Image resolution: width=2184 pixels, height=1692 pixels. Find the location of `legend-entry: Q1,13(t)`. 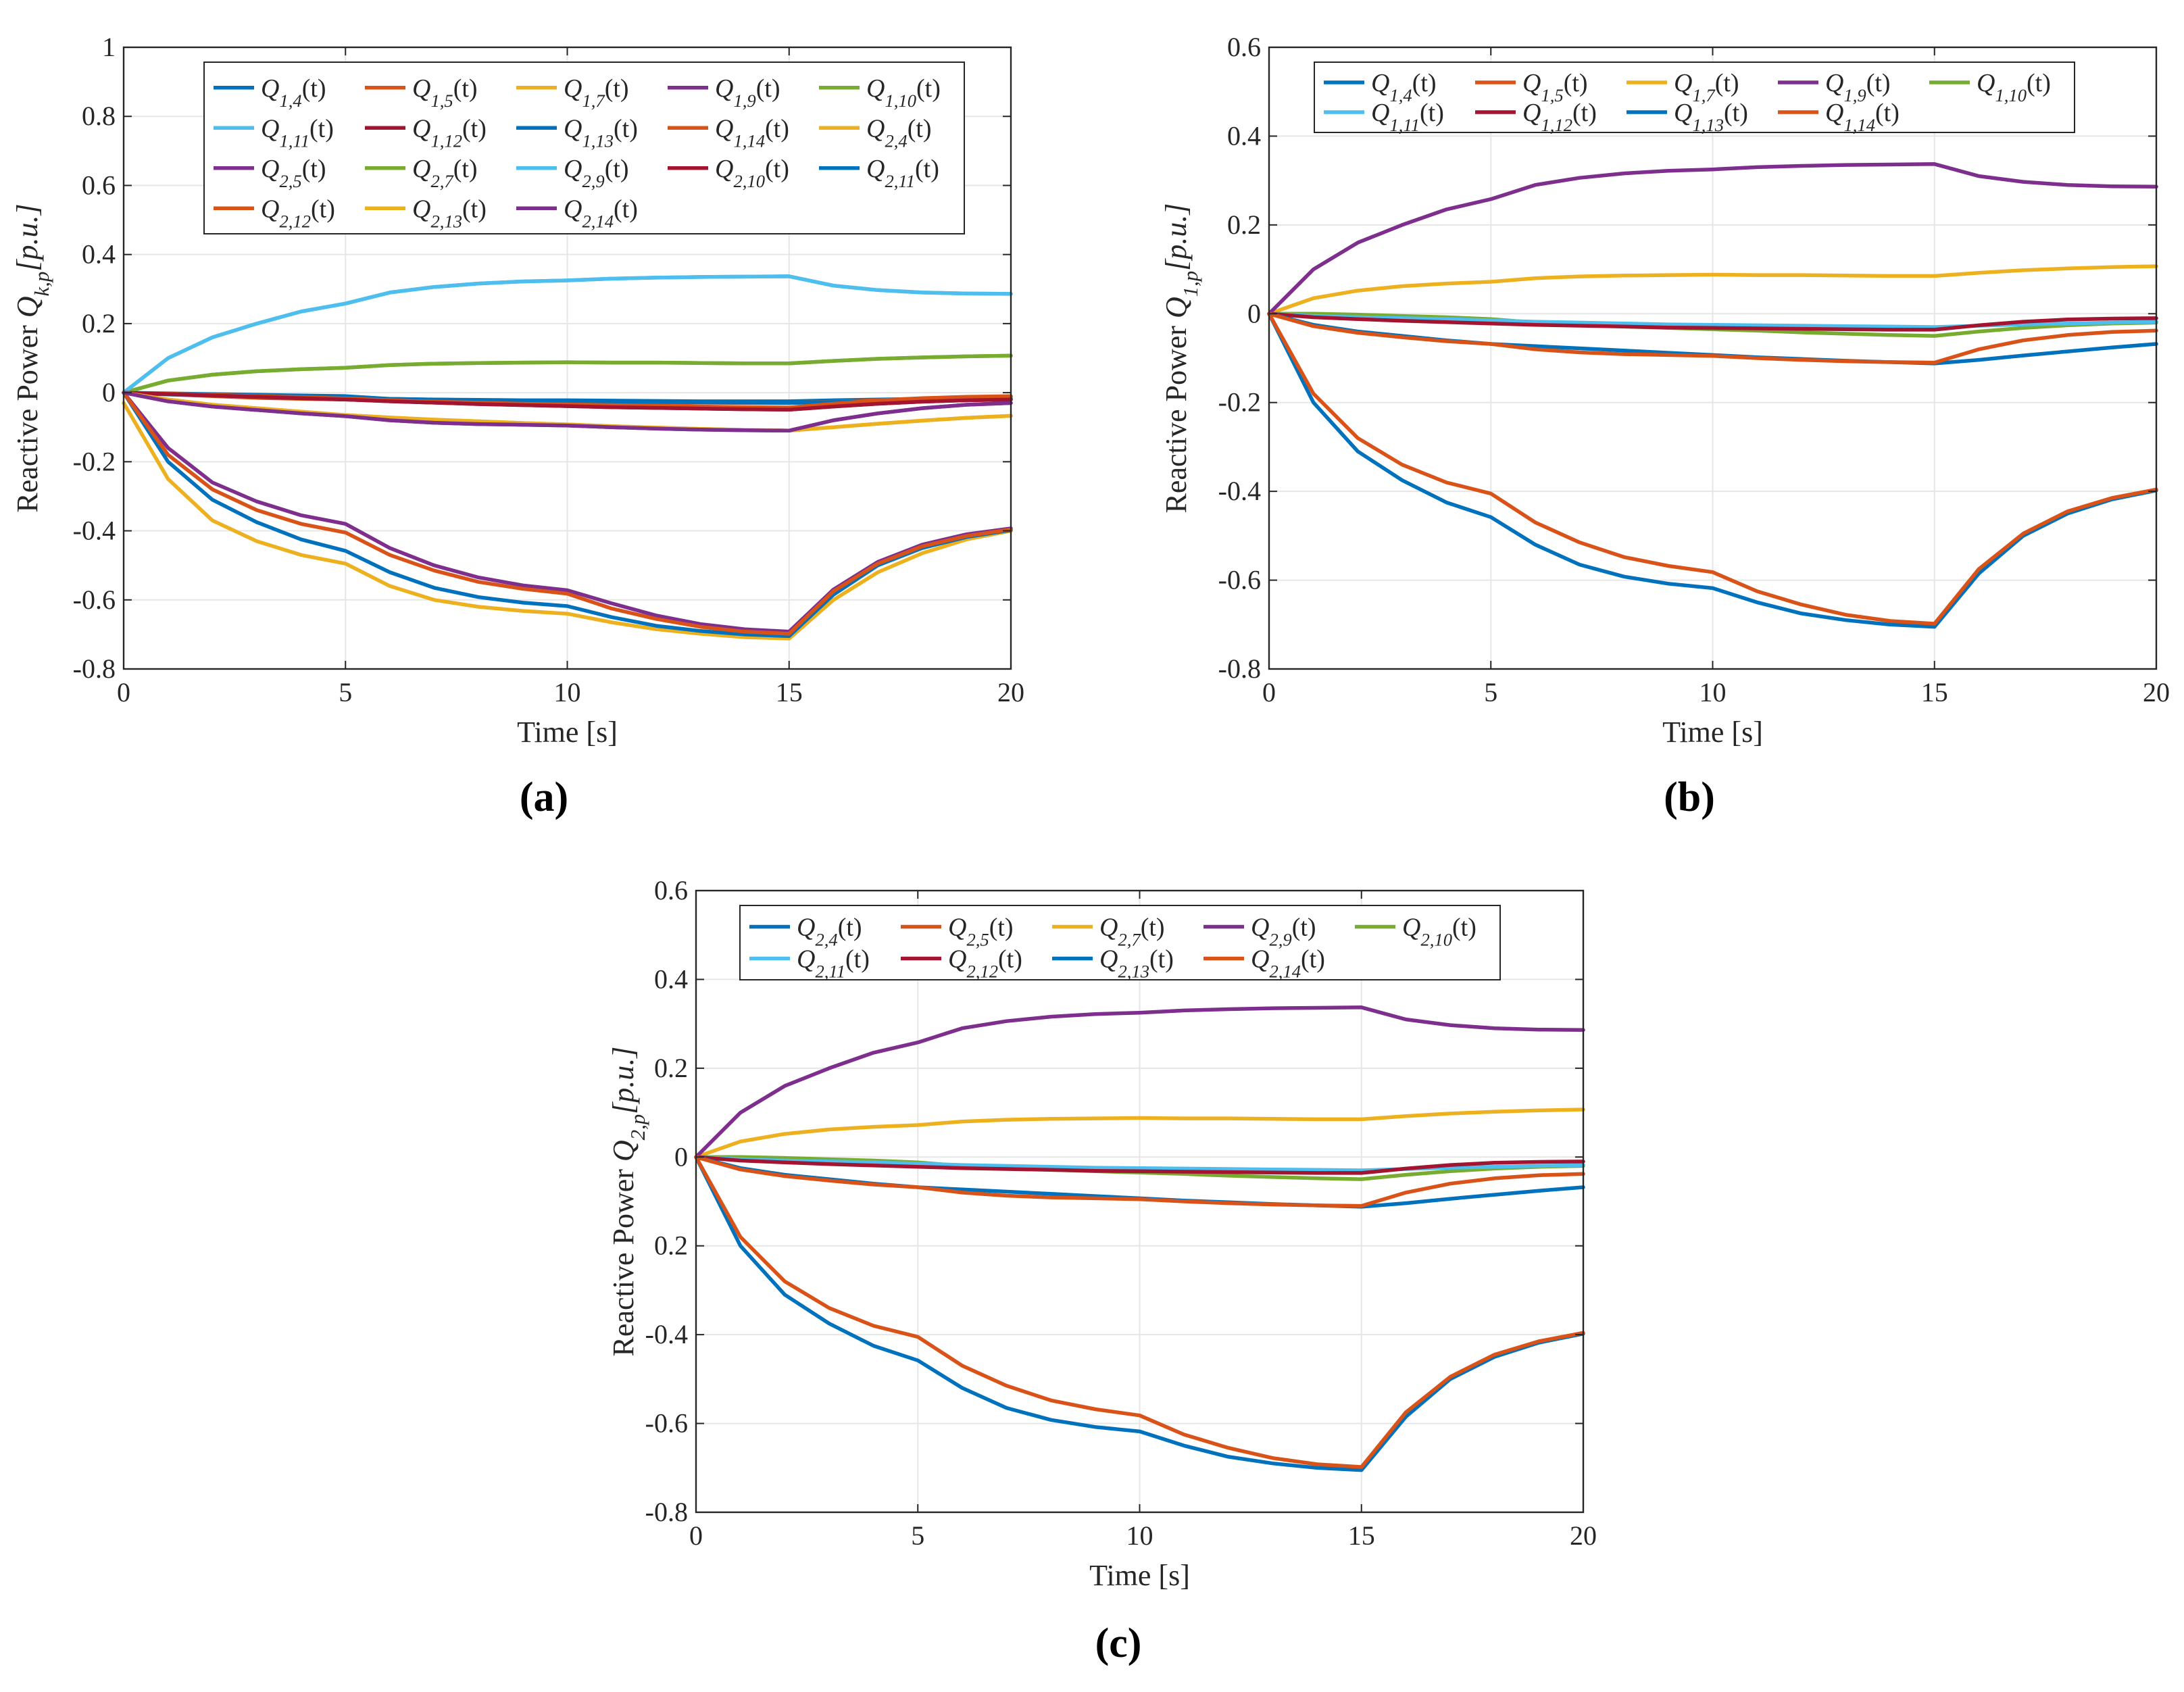

legend-entry: Q1,13(t) is located at coordinates (1711, 117).